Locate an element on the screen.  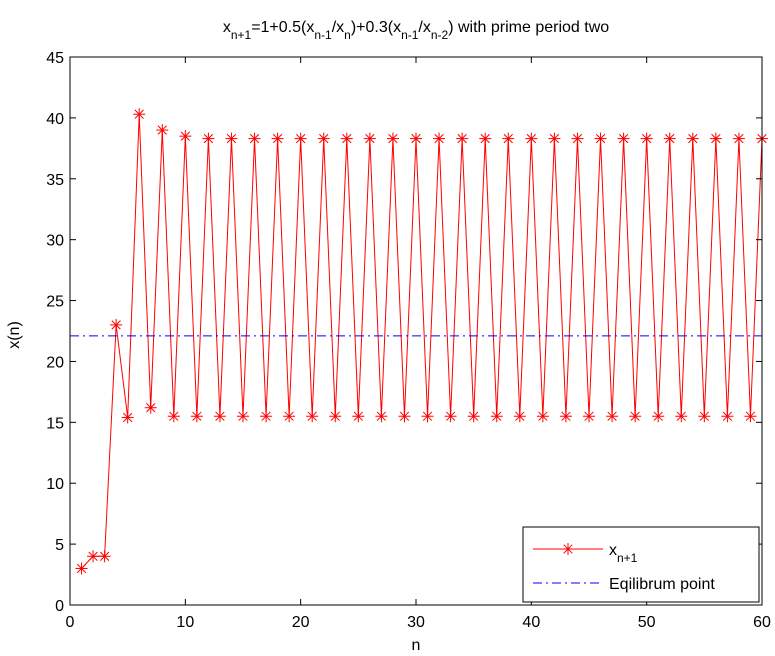
x-tick-label: 20 is located at coordinates (301, 622).